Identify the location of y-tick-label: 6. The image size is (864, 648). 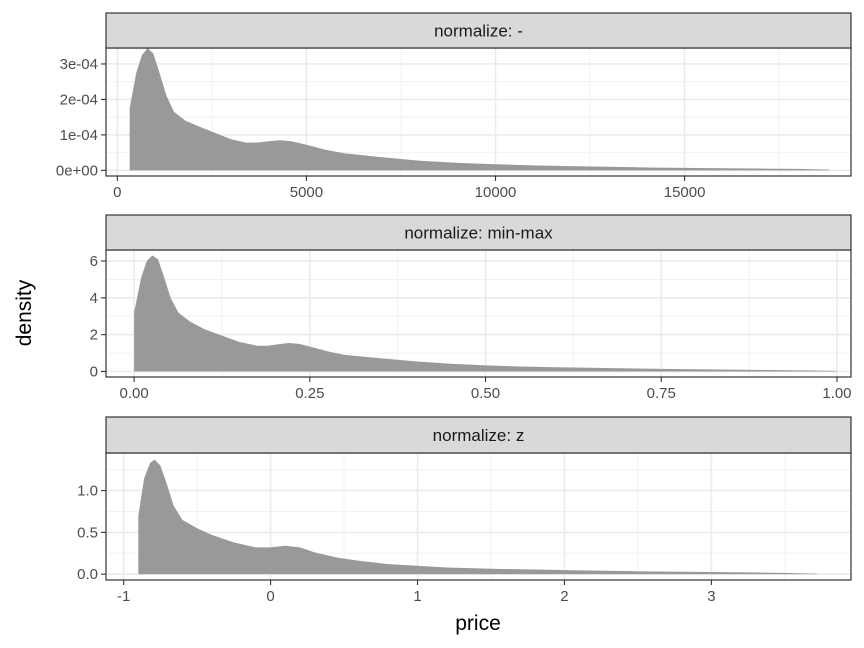
(94, 261).